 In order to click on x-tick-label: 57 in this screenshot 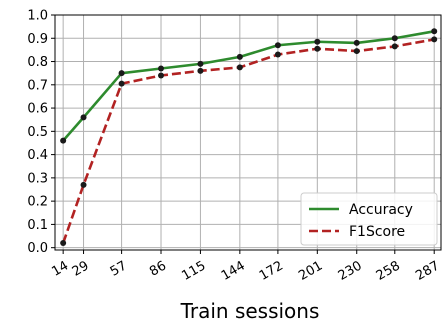, I will do `click(119, 268)`.